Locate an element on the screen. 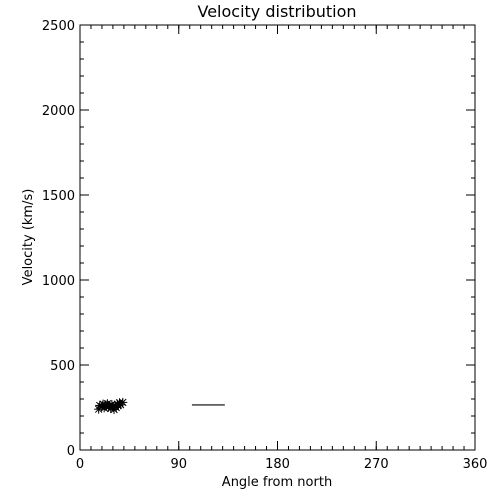 The image size is (500, 500). x-tick-label: 0 is located at coordinates (80, 464).